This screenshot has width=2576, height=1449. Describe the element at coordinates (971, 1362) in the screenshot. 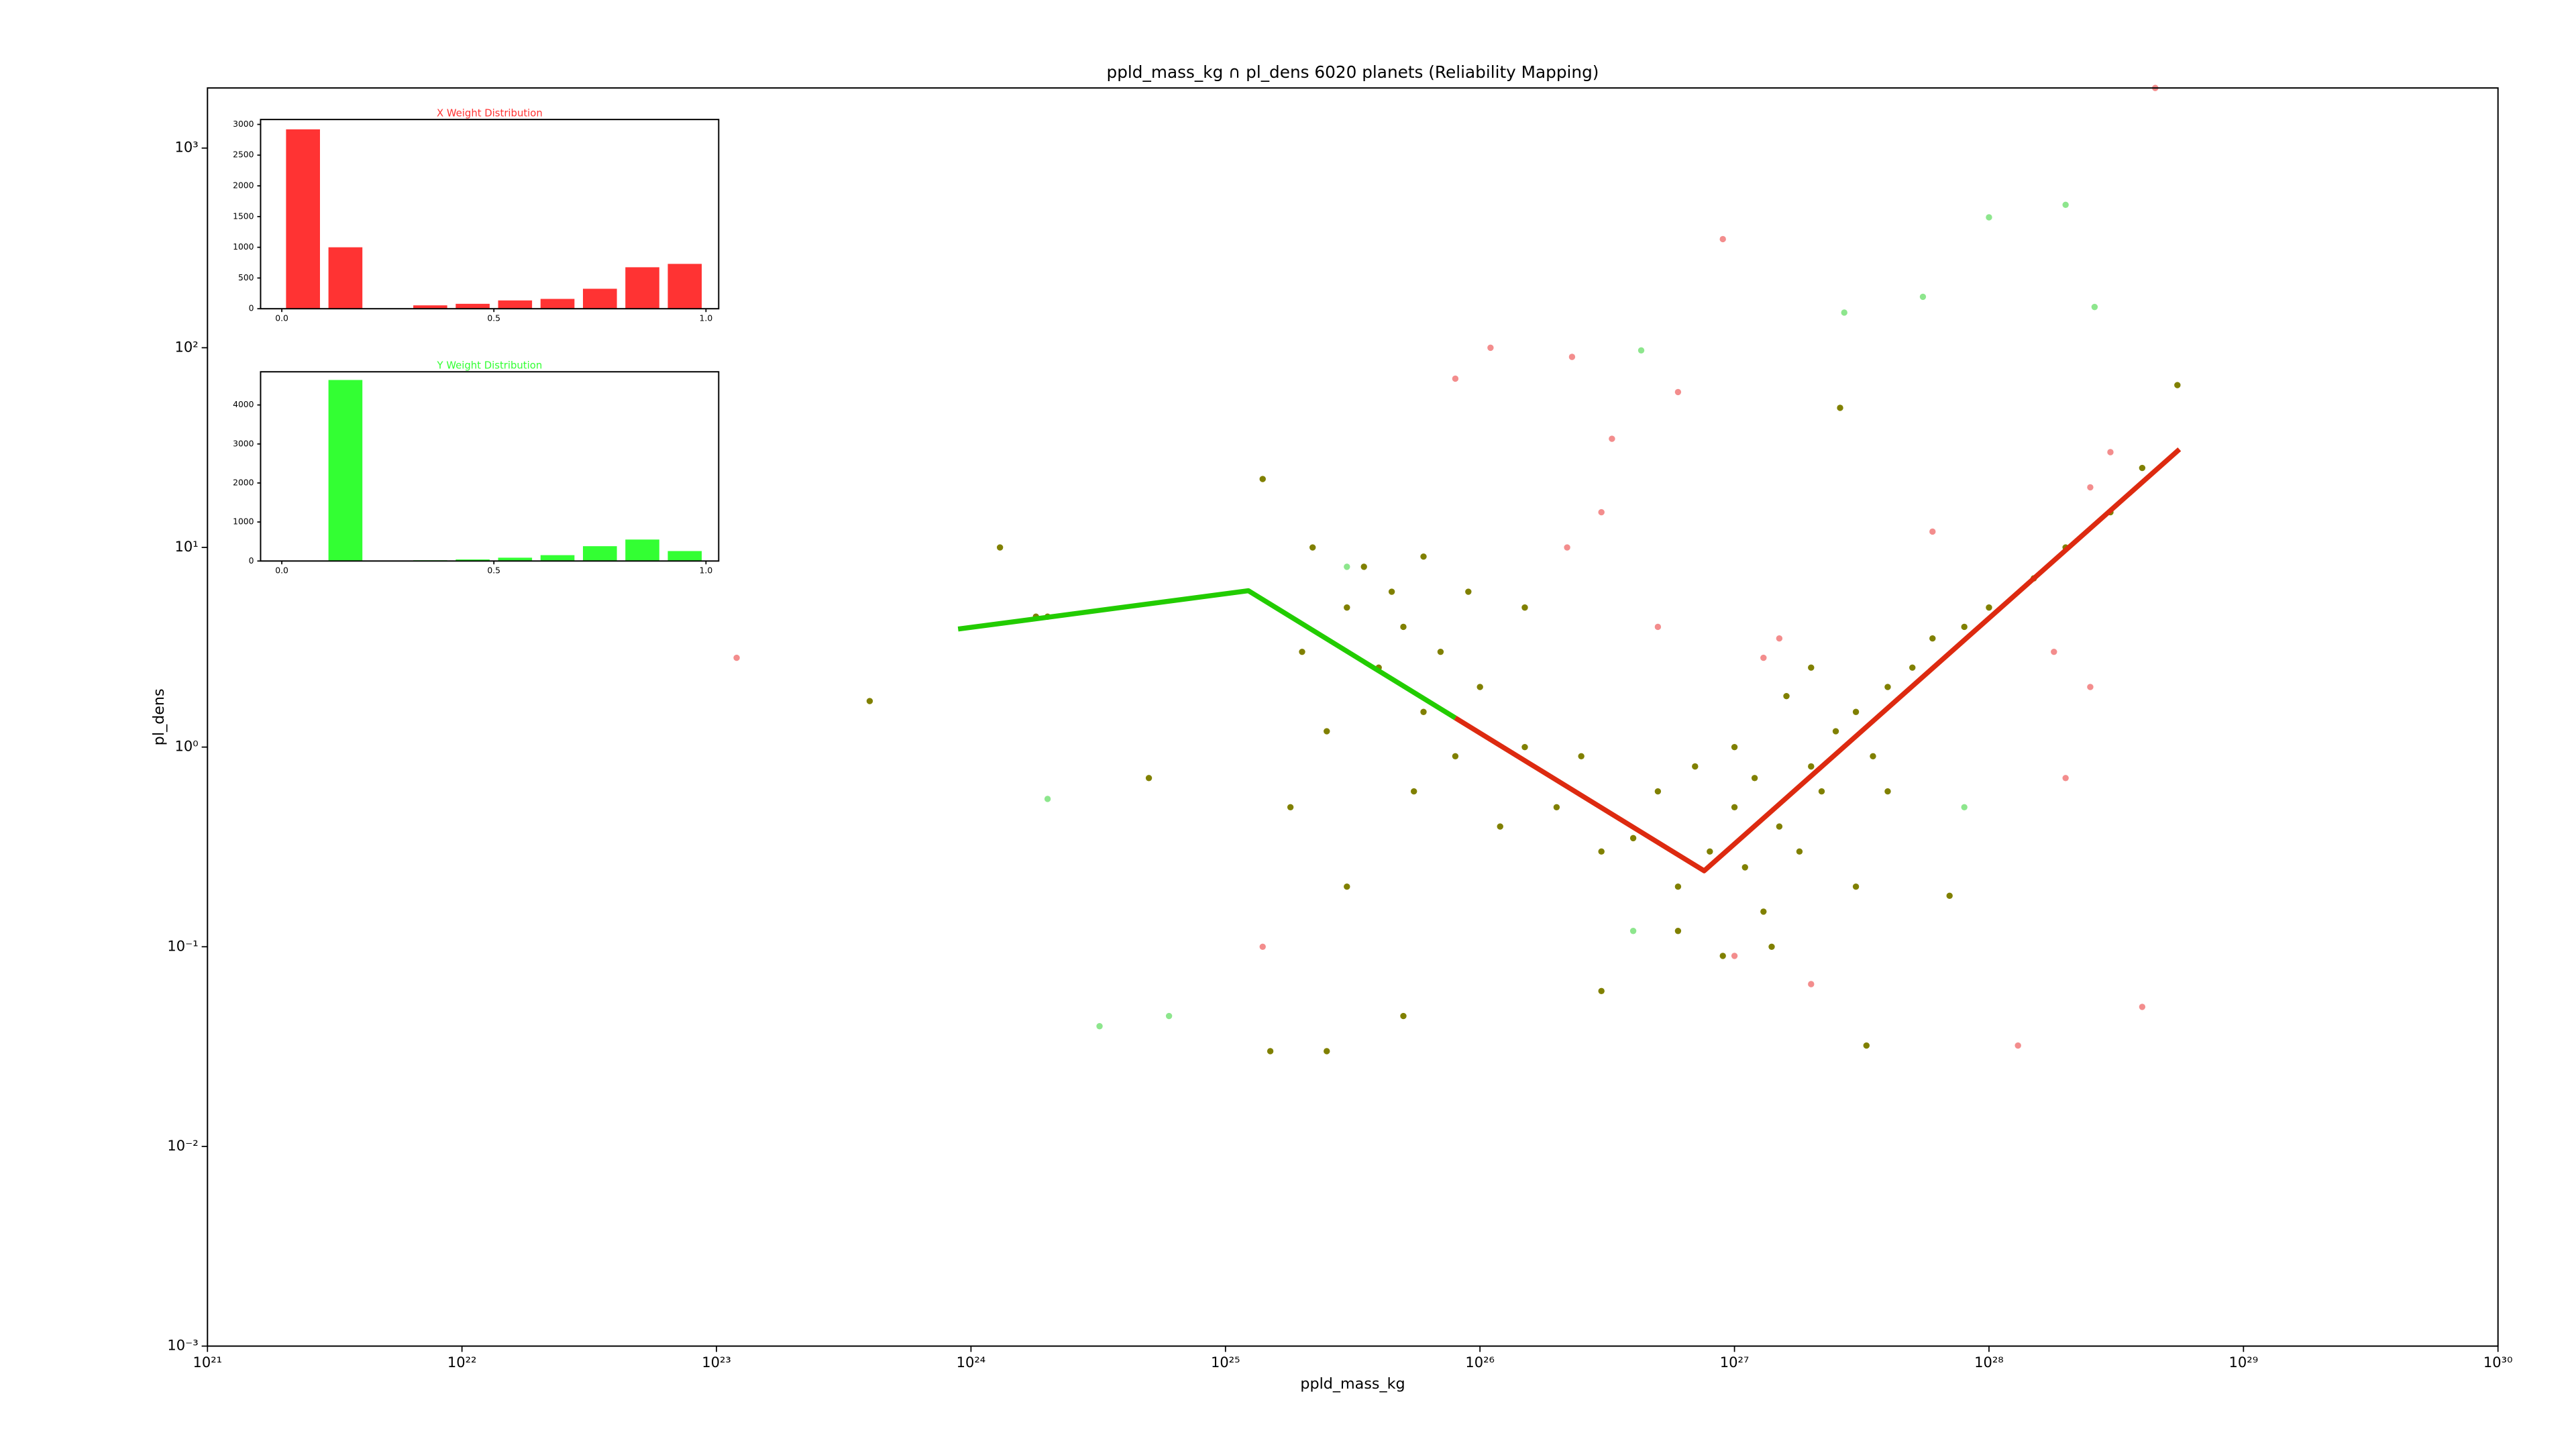

I see `x-tick-label: 10²⁴` at that location.